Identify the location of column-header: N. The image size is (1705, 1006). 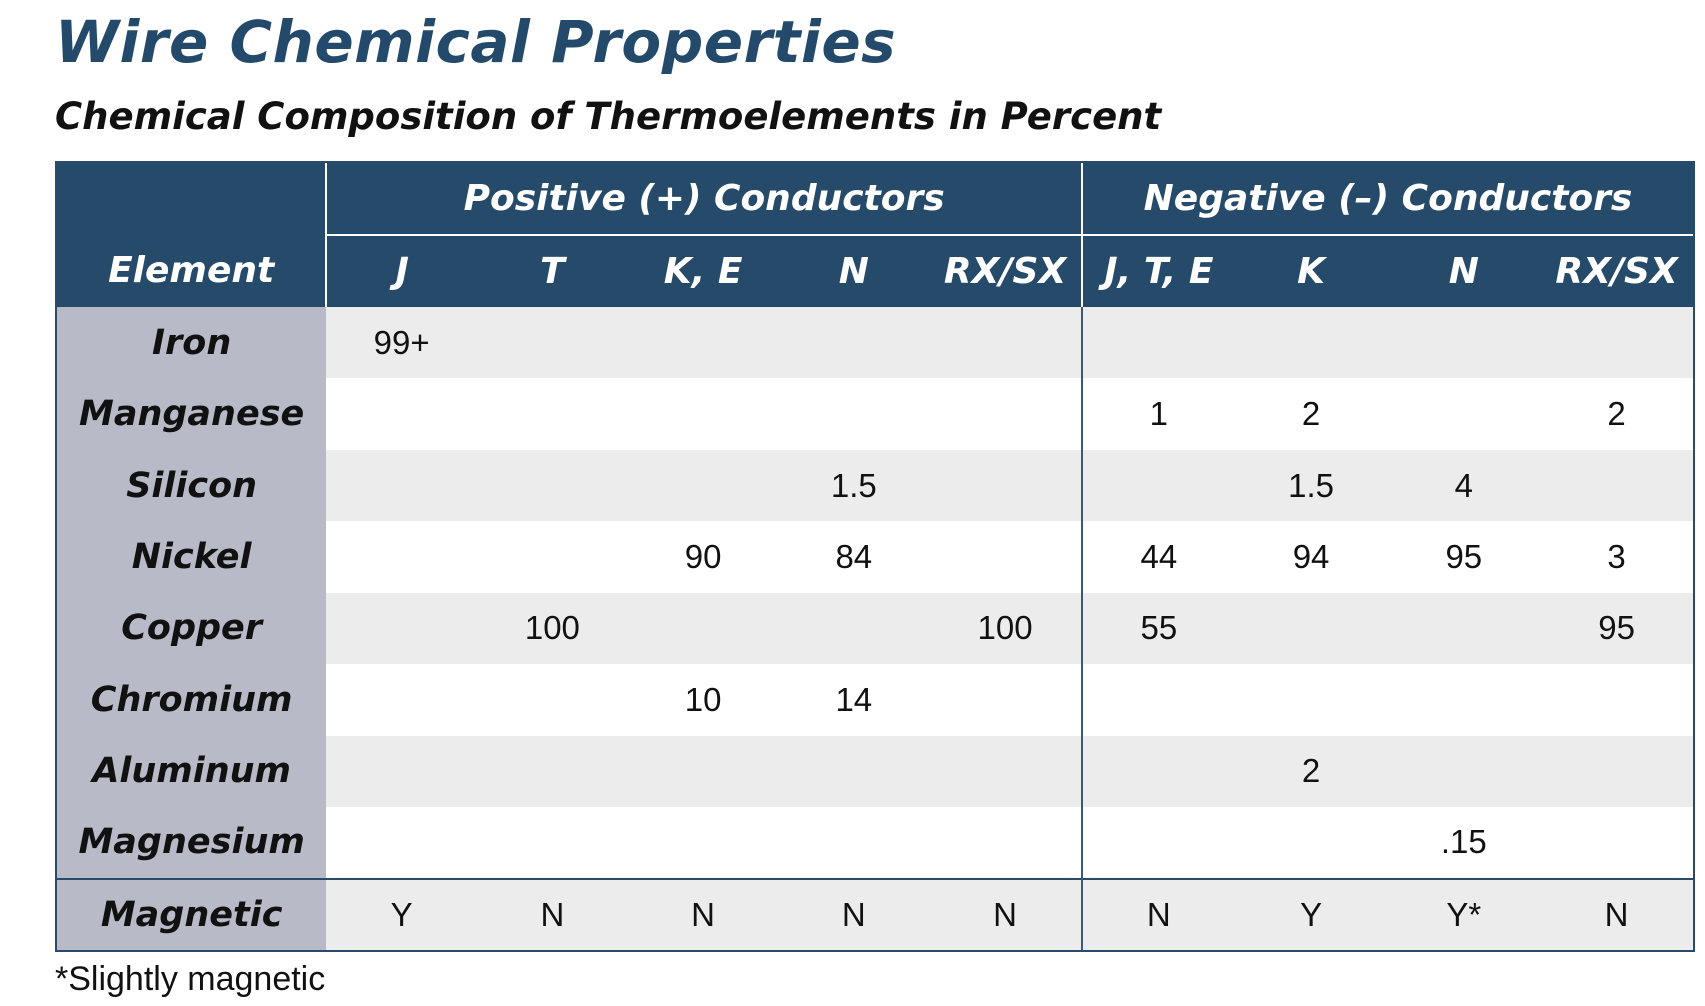
(854, 271).